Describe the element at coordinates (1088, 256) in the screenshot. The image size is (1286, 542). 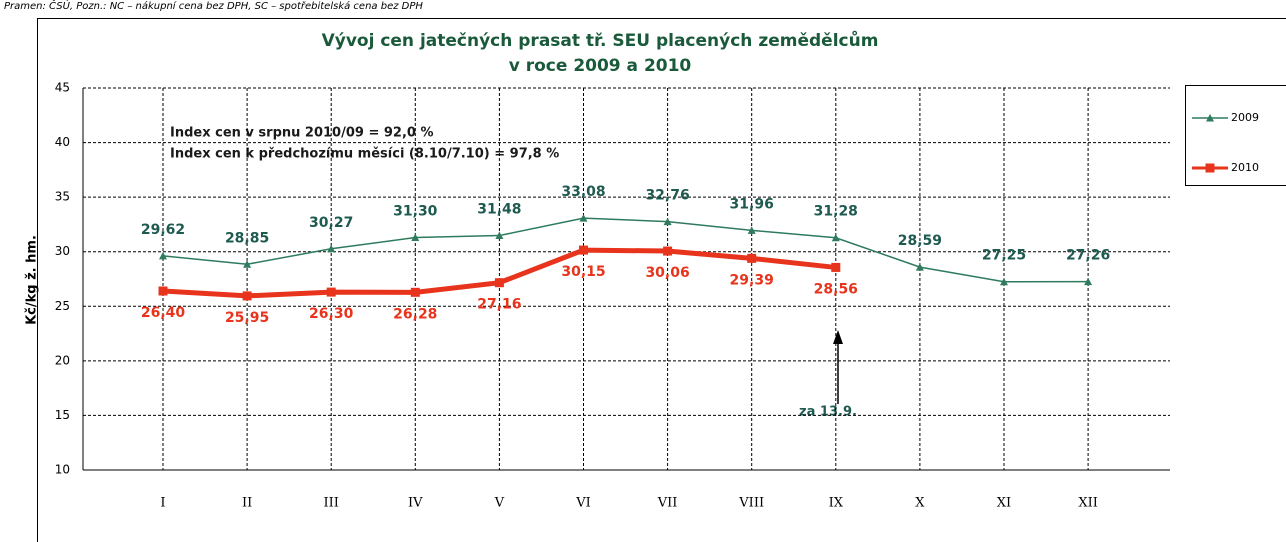
I see `data-label: 27,26` at that location.